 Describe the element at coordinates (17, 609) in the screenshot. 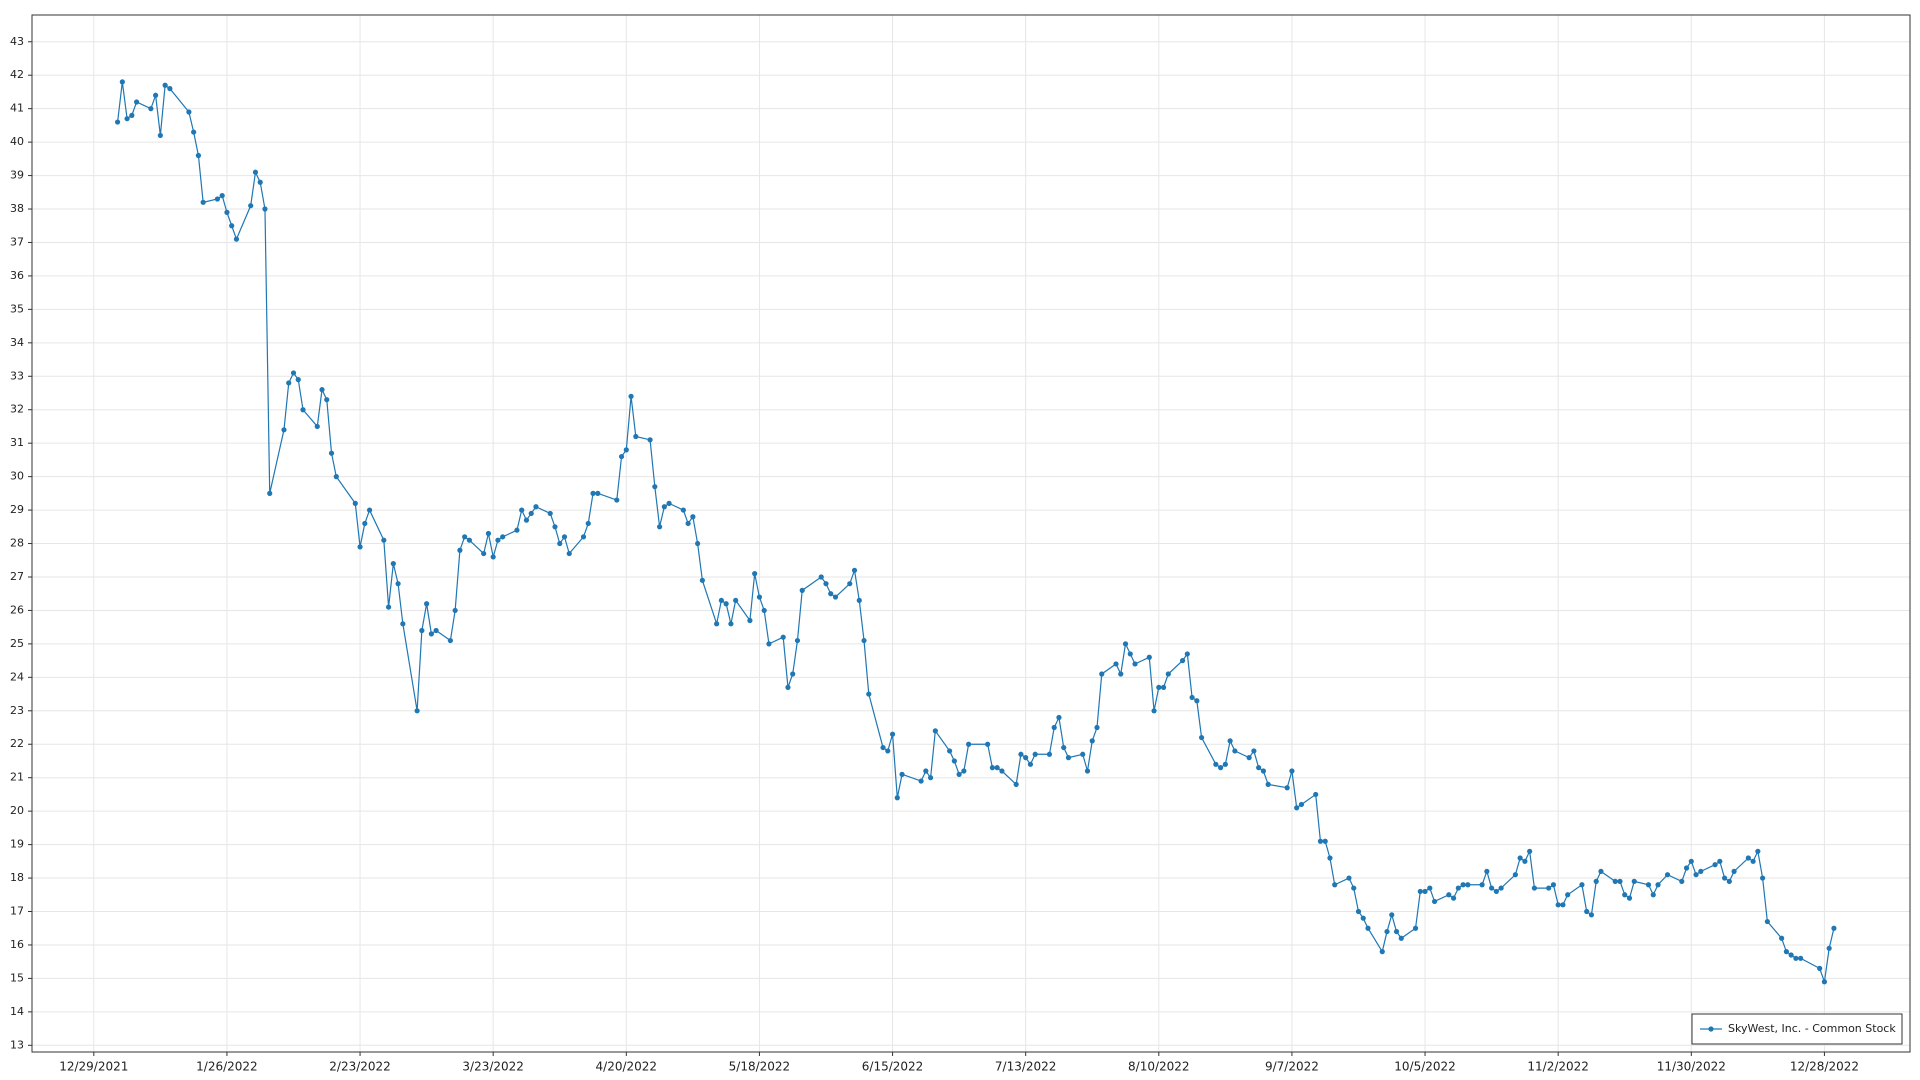

I see `y-tick-label: 26` at that location.